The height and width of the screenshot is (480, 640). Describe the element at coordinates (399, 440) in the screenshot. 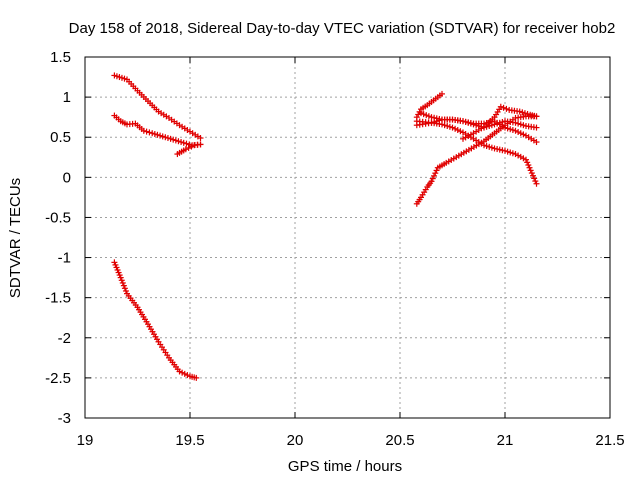

I see `x-tick-label: 20.5` at that location.